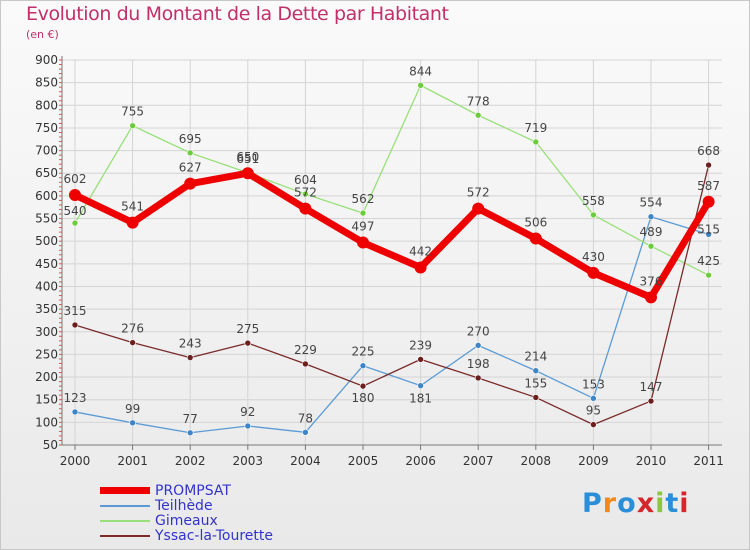  I want to click on x-tick-label: 2008, so click(536, 461).